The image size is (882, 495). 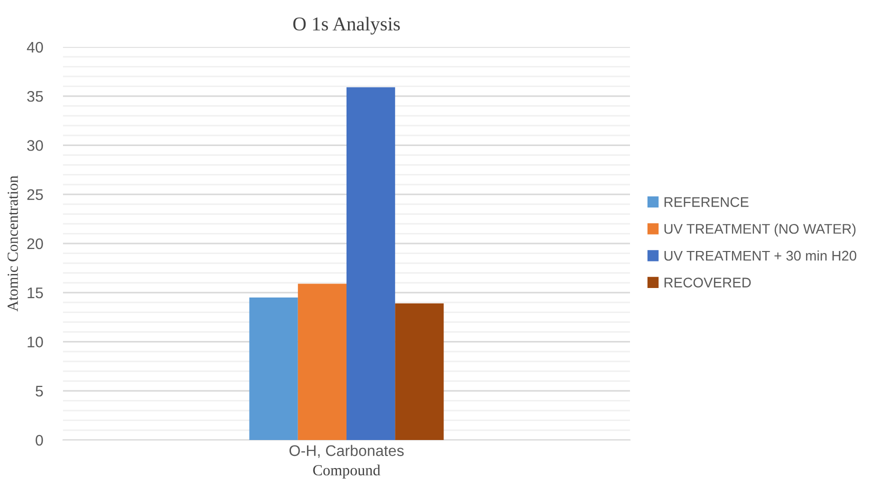 I want to click on y-tick-label: 40, so click(x=34, y=47).